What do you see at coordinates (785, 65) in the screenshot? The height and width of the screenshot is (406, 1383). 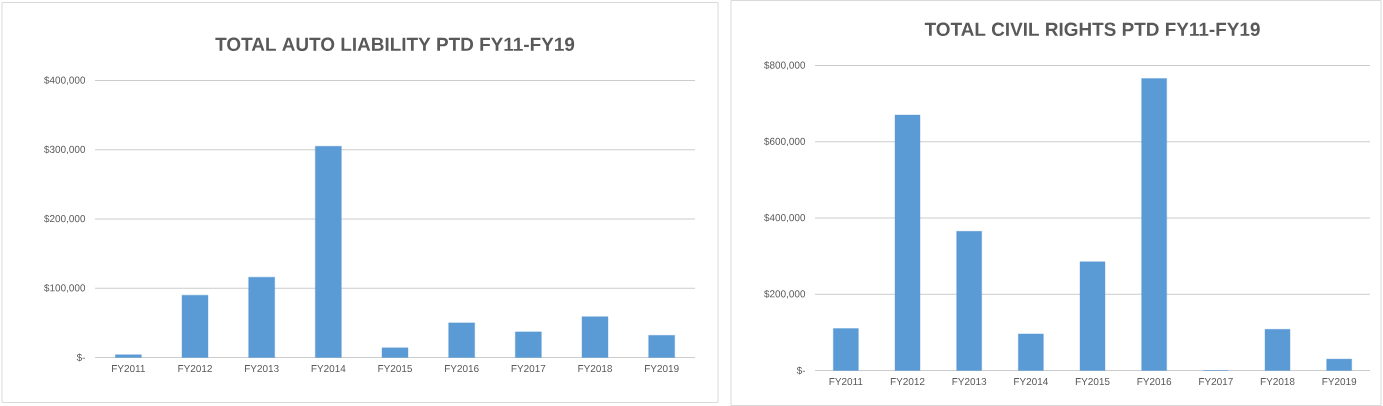 I see `y-tick-label: $800,000` at bounding box center [785, 65].